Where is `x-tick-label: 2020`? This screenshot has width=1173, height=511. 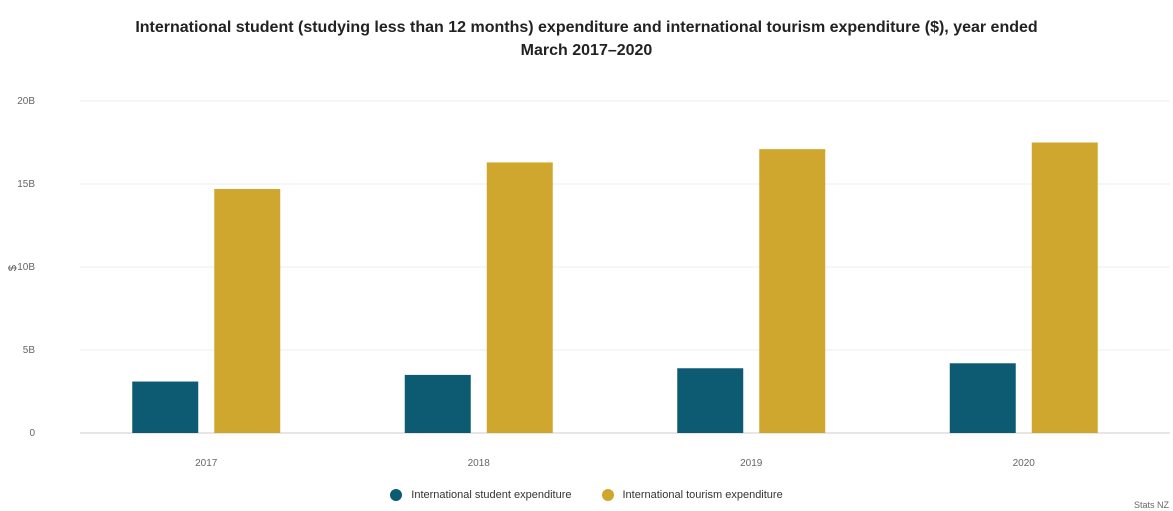 x-tick-label: 2020 is located at coordinates (1024, 463).